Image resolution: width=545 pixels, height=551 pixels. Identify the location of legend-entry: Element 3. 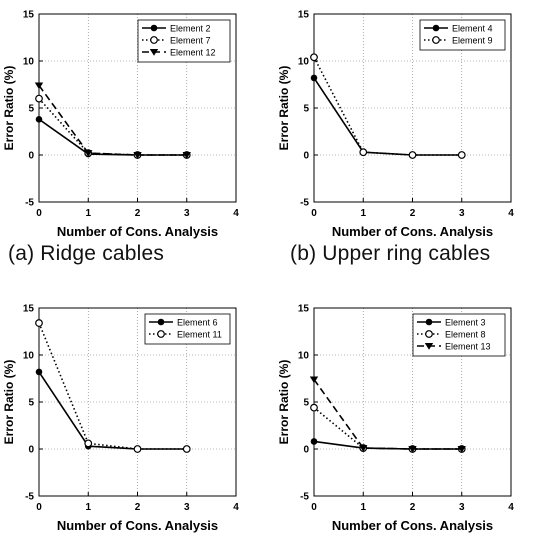
(465, 322).